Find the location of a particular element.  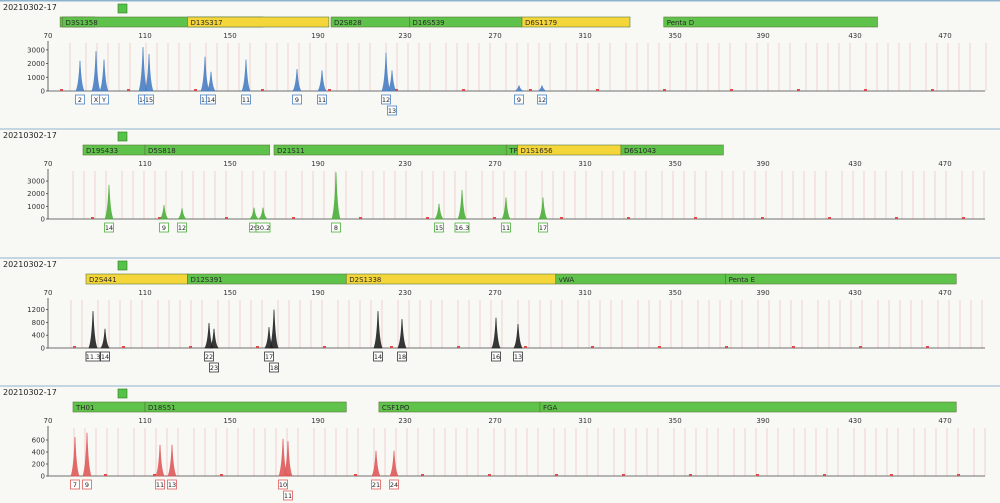

allele-call-label: 24 is located at coordinates (394, 485).